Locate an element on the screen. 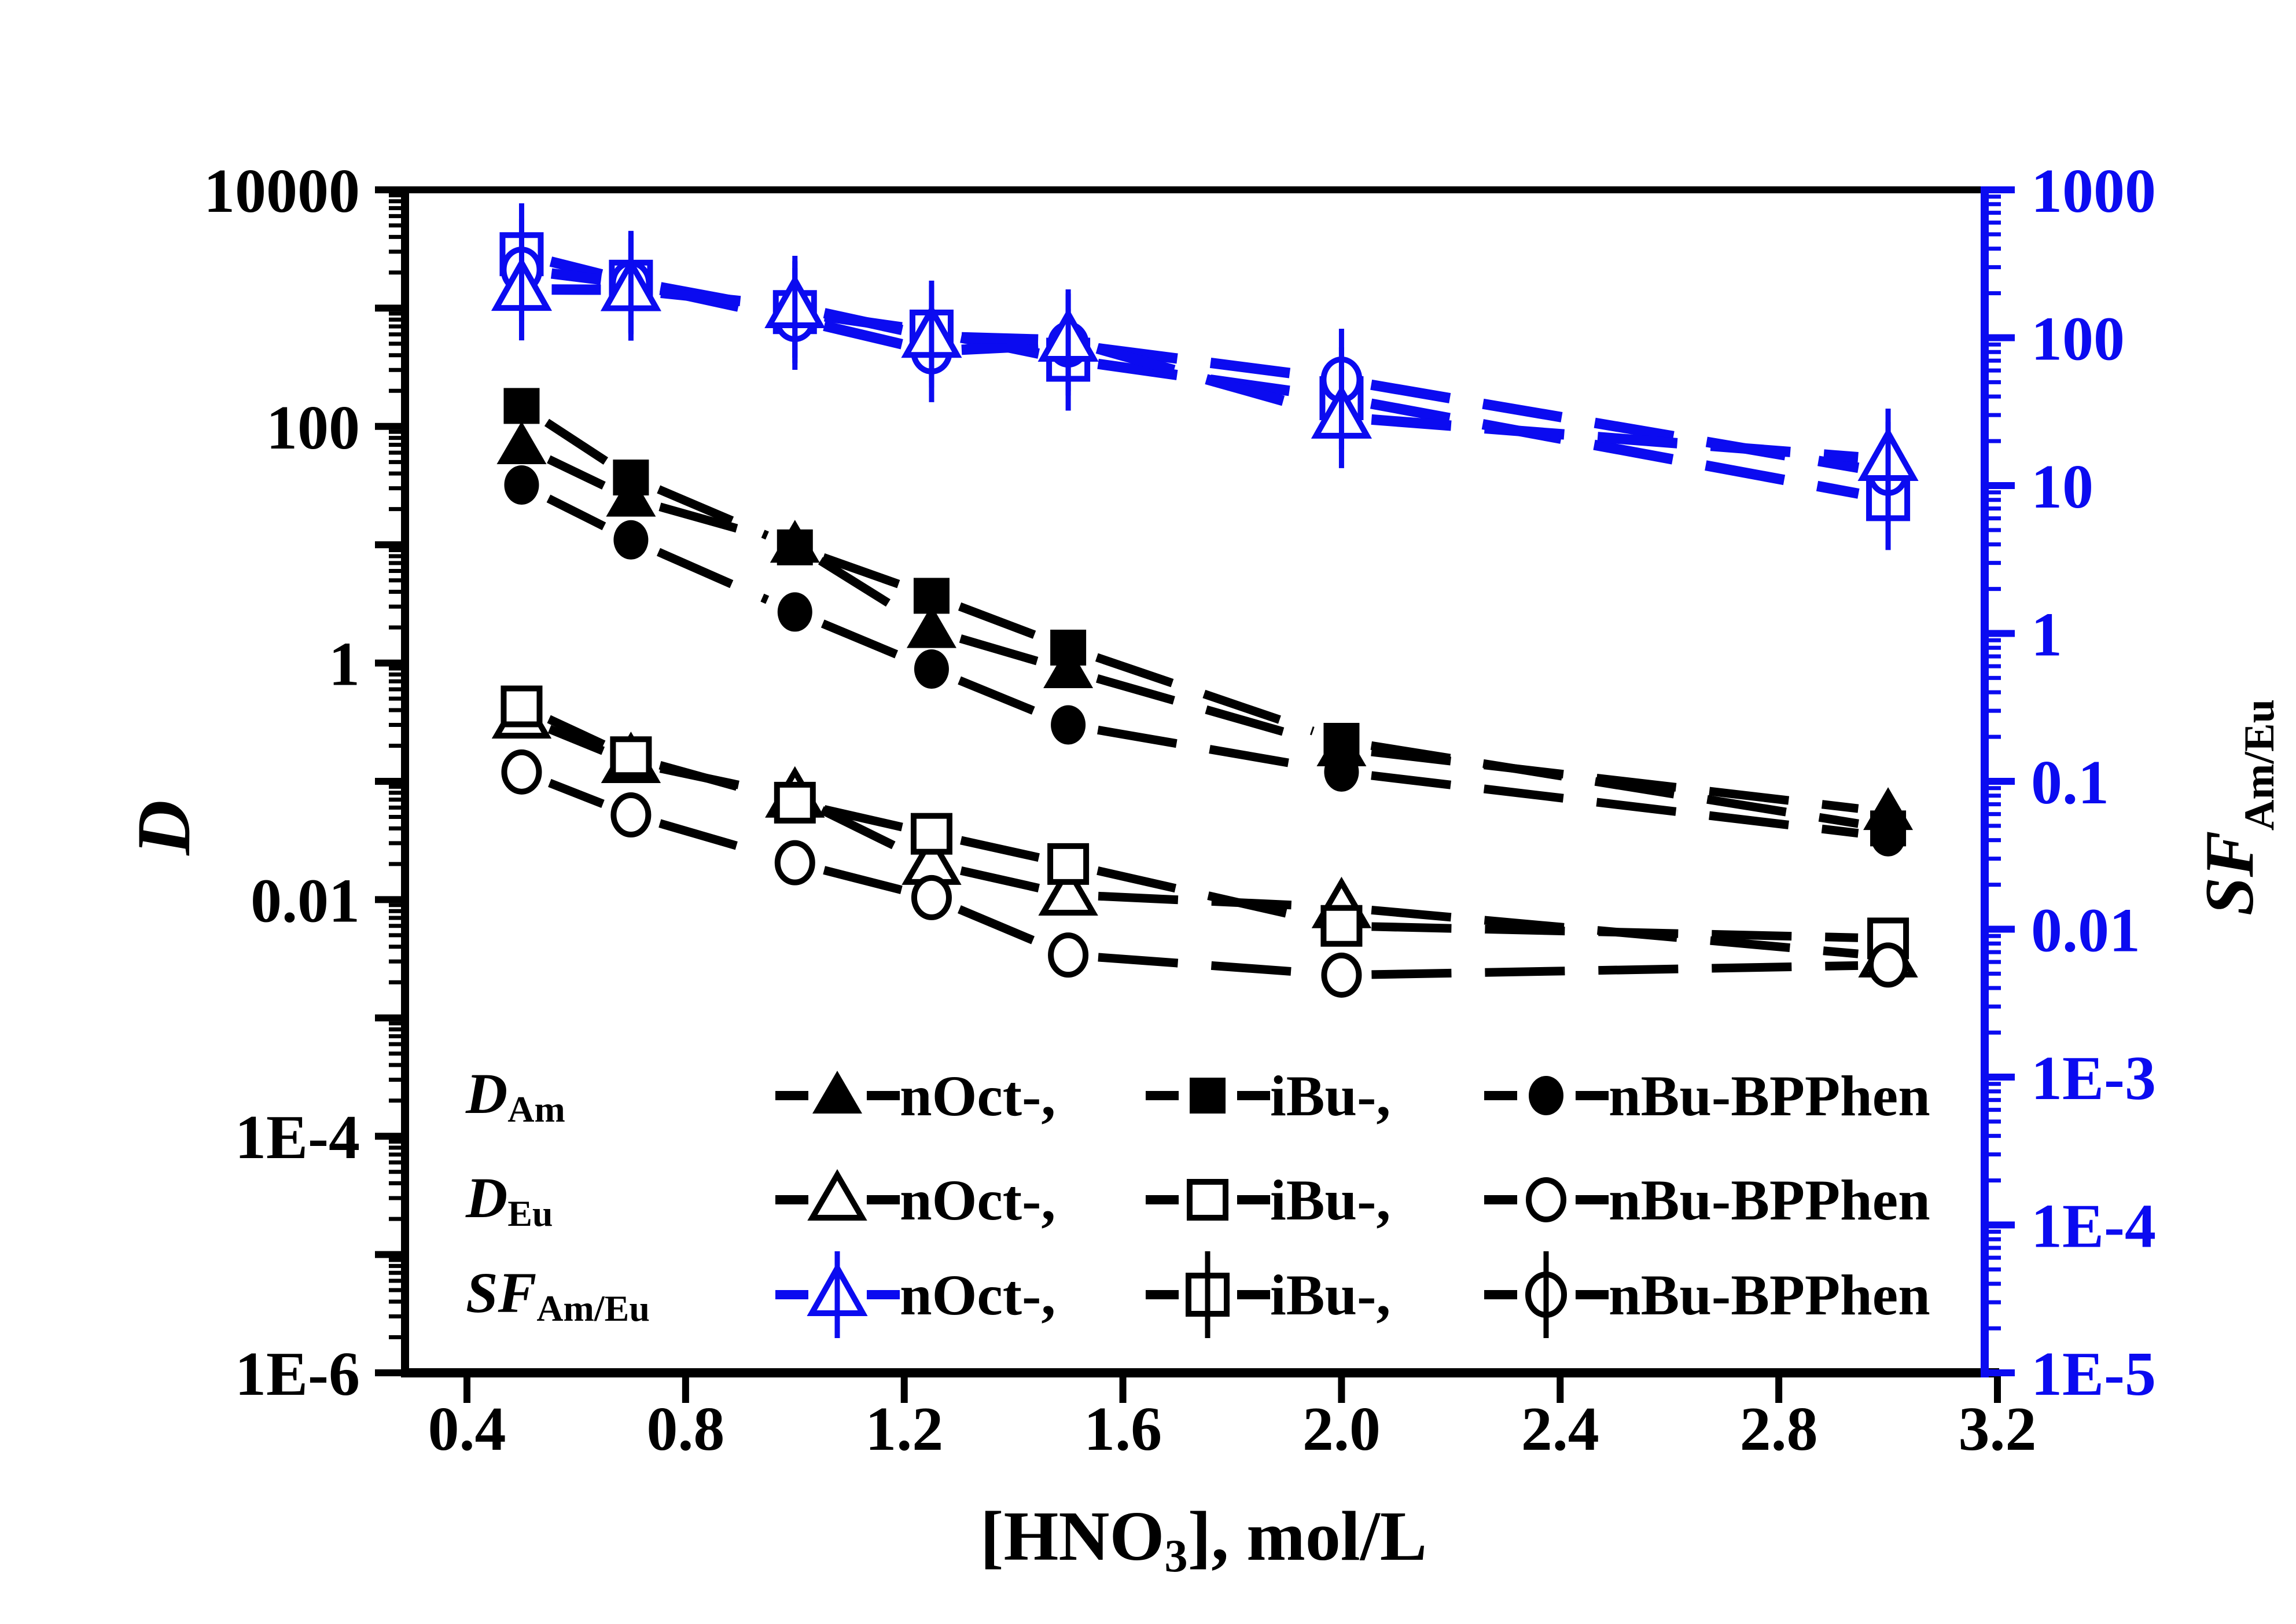  series-d-am-nbu-bpphen is located at coordinates (1205, 661).